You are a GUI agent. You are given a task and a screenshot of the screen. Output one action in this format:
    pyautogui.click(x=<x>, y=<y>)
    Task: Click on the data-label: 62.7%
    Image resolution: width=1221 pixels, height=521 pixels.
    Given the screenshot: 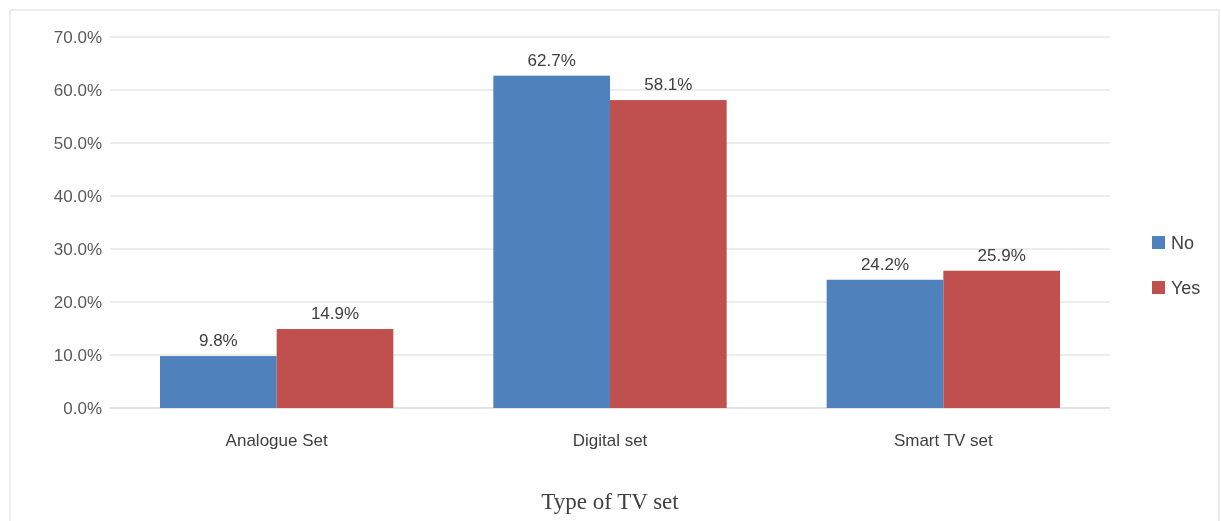 What is the action you would take?
    pyautogui.click(x=551, y=60)
    